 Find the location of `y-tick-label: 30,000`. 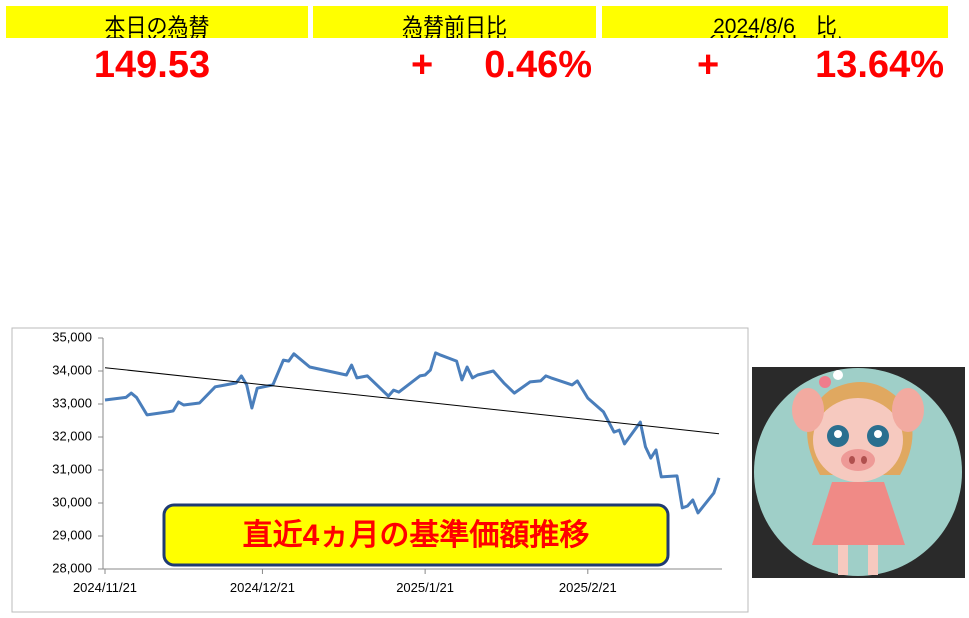

y-tick-label: 30,000 is located at coordinates (72, 501).